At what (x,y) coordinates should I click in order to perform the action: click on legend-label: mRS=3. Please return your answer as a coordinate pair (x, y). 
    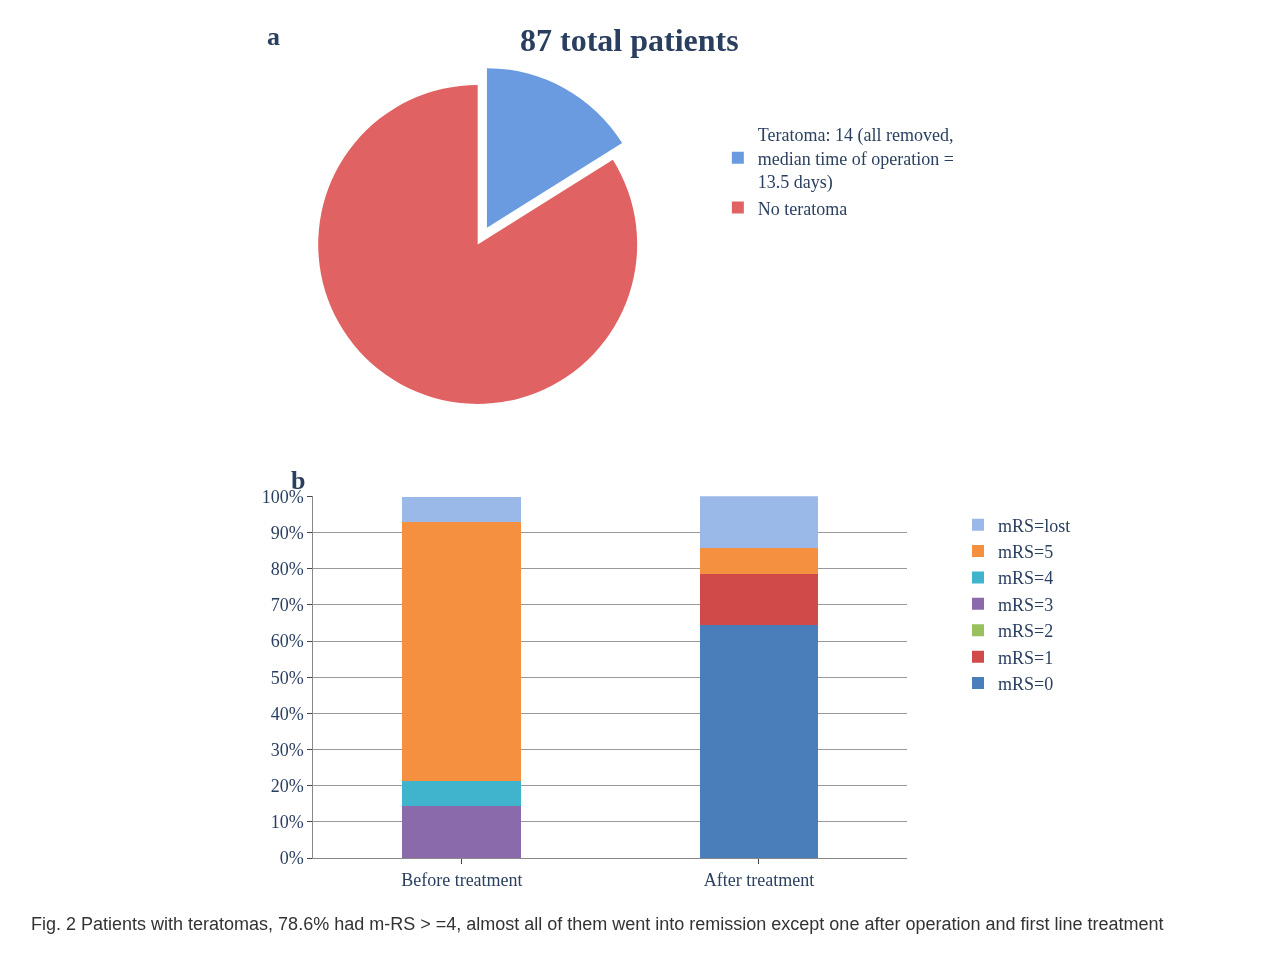
    Looking at the image, I should click on (1026, 604).